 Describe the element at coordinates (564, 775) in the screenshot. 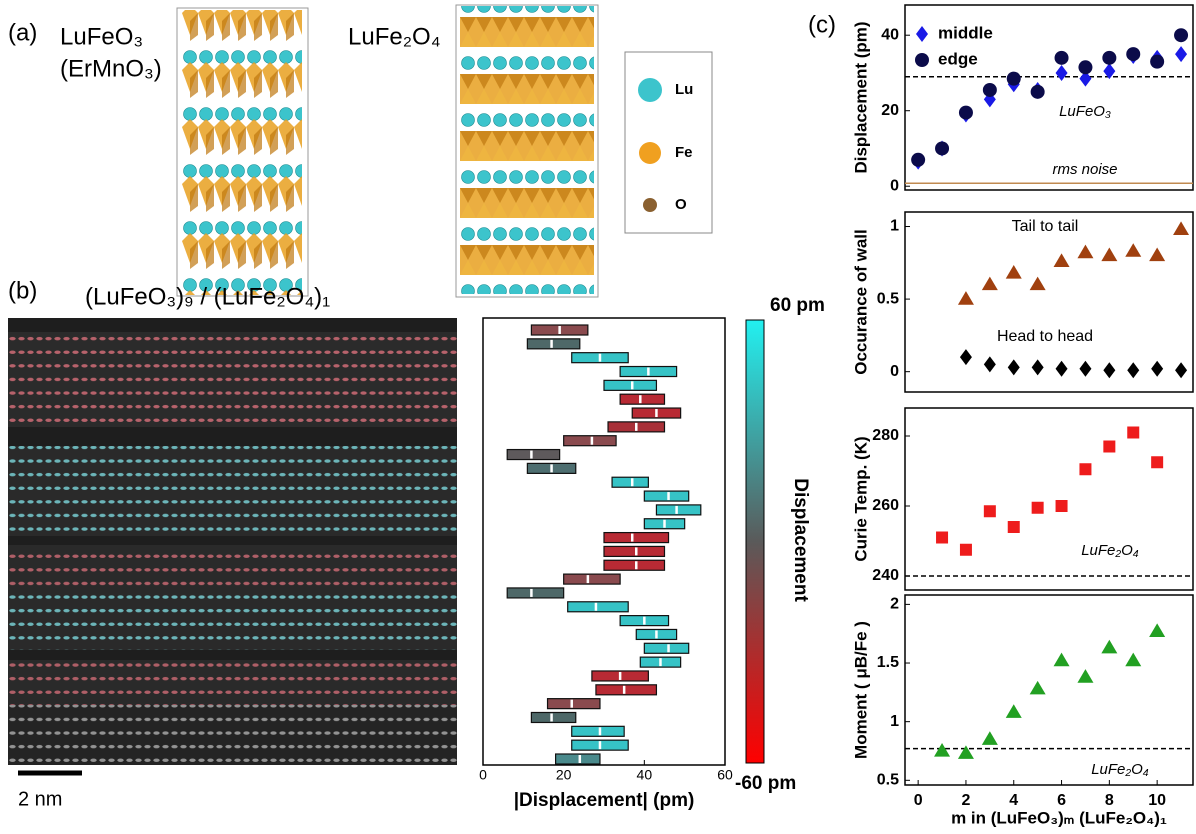

I see `x-tick-label: 20` at that location.